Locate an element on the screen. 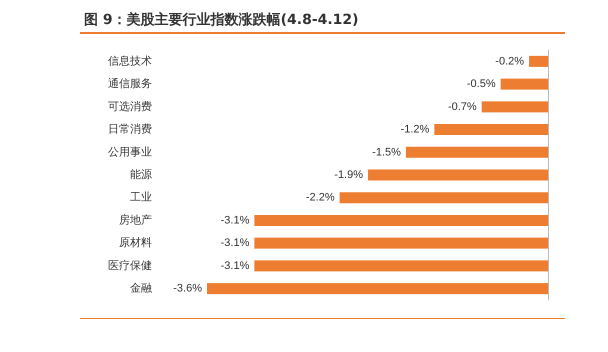 The width and height of the screenshot is (608, 352). data-label: -1.5% is located at coordinates (387, 152).